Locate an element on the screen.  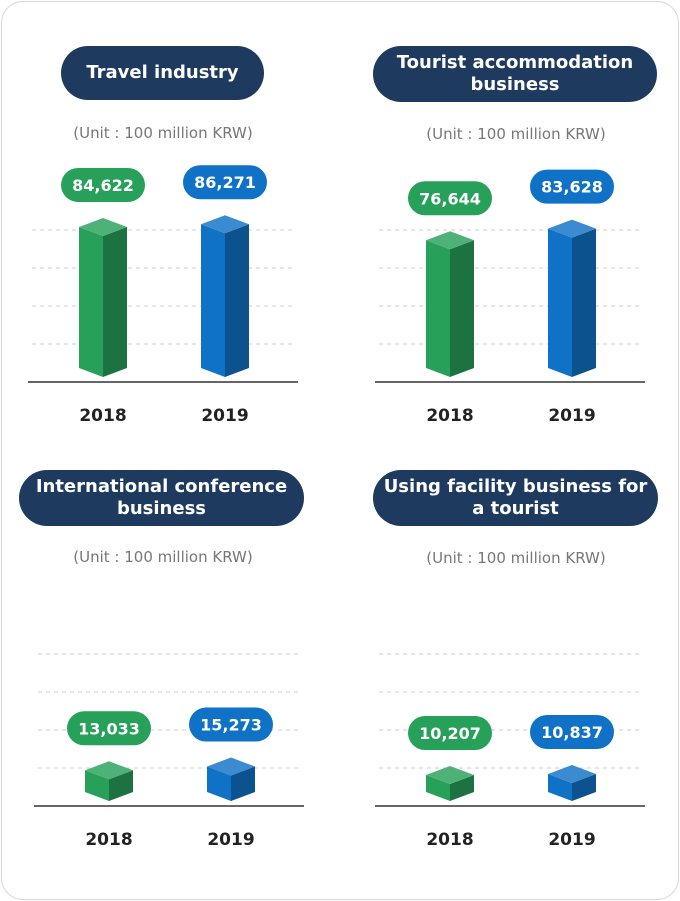
chart-title: Travel industry is located at coordinates (162, 73).